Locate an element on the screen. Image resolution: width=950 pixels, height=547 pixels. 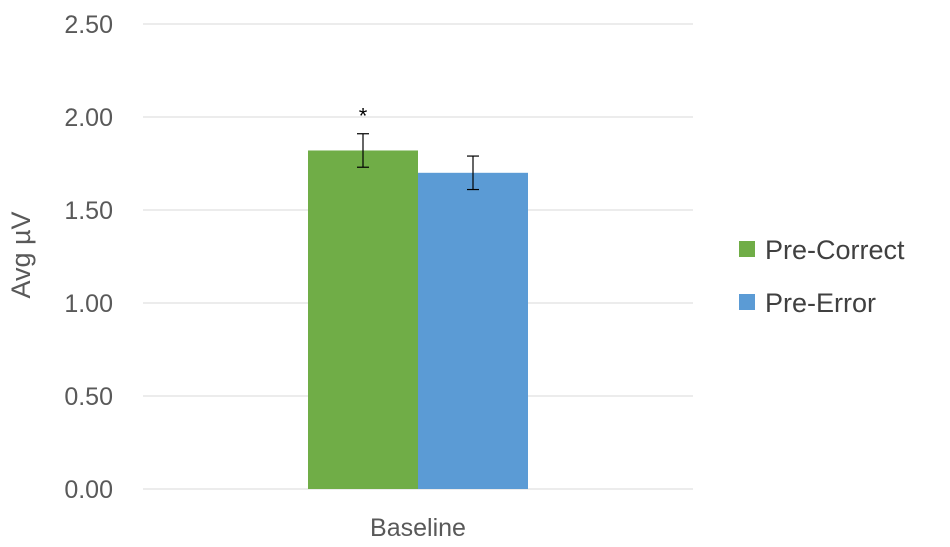
legend-label: Pre-Correct is located at coordinates (835, 250).